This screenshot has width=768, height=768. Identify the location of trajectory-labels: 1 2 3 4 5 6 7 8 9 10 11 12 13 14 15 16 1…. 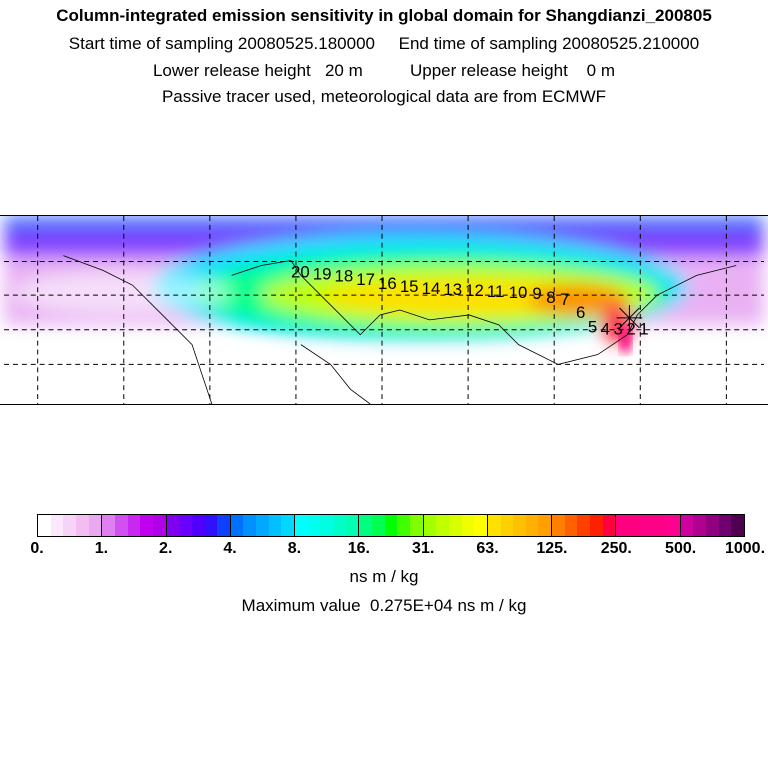
(470, 300).